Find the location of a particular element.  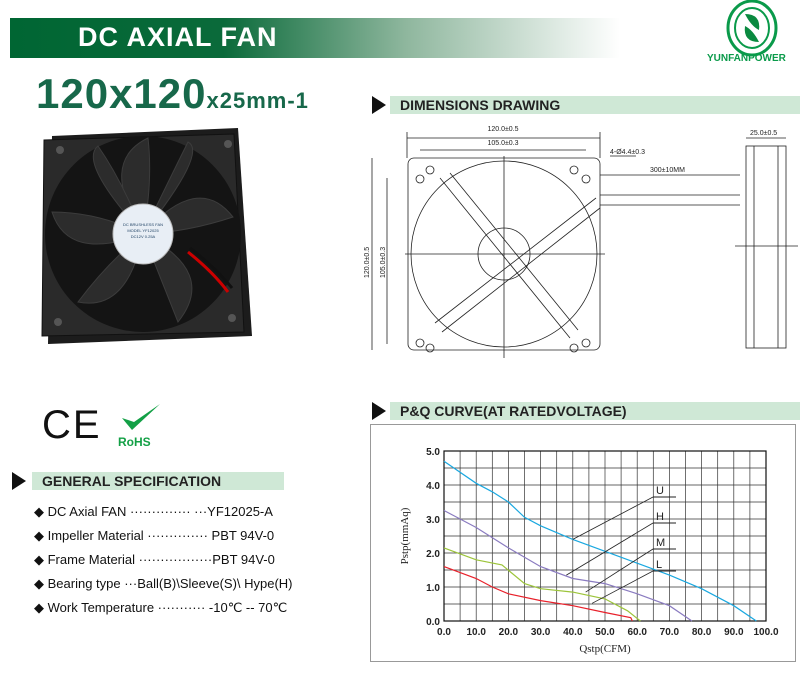

x-tick-label: 100.0 is located at coordinates (765, 632).